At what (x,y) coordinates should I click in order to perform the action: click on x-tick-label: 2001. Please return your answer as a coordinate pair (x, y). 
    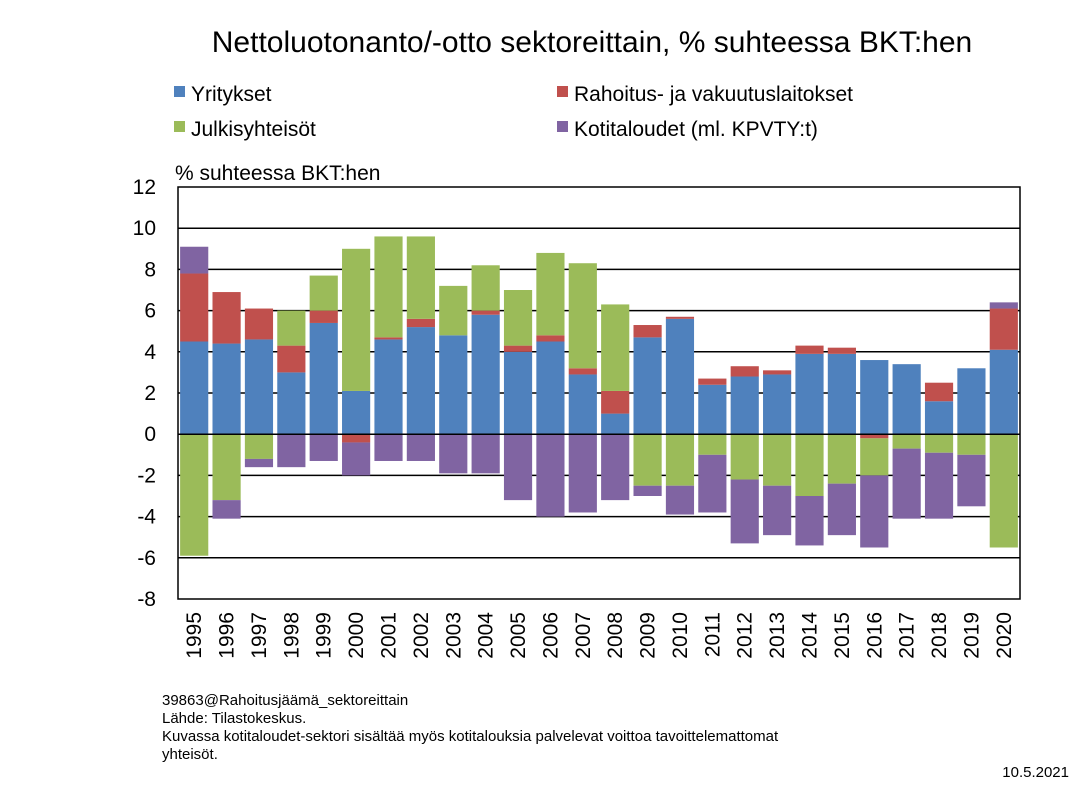
    Looking at the image, I should click on (389, 635).